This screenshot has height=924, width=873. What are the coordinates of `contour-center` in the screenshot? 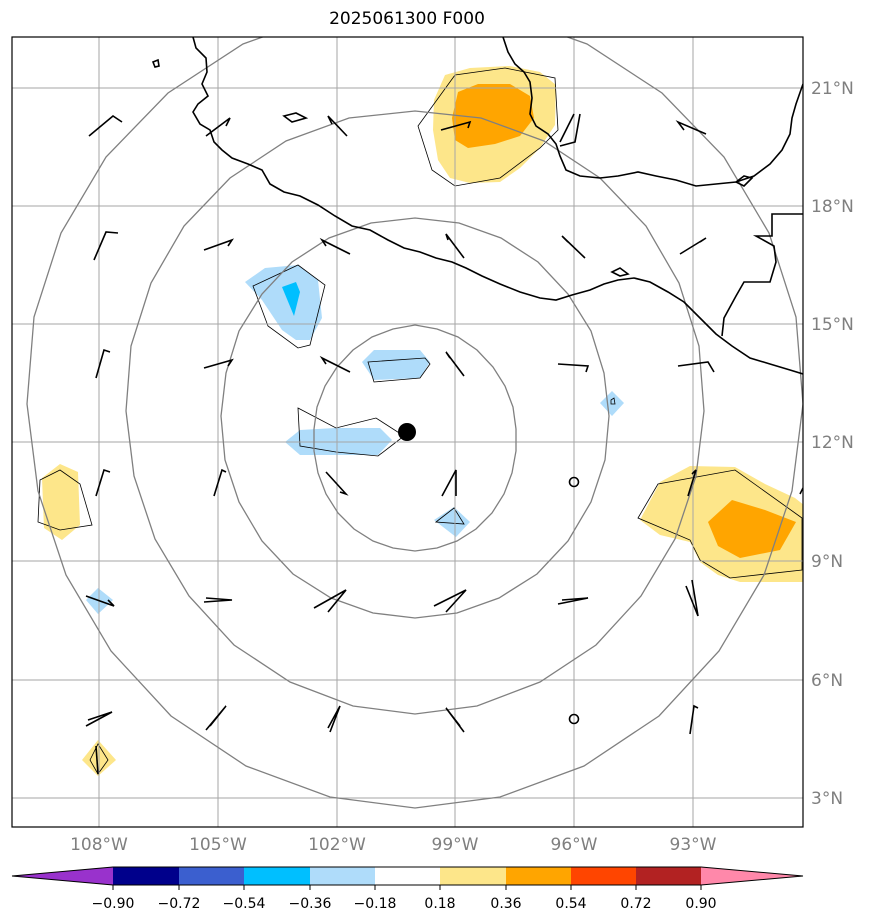 It's located at (351, 432).